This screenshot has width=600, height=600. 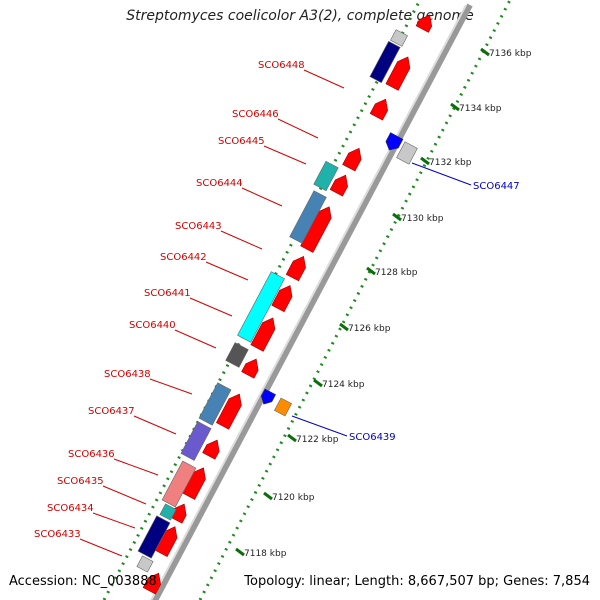 I want to click on gene-label: SCO6440, so click(x=152, y=325).